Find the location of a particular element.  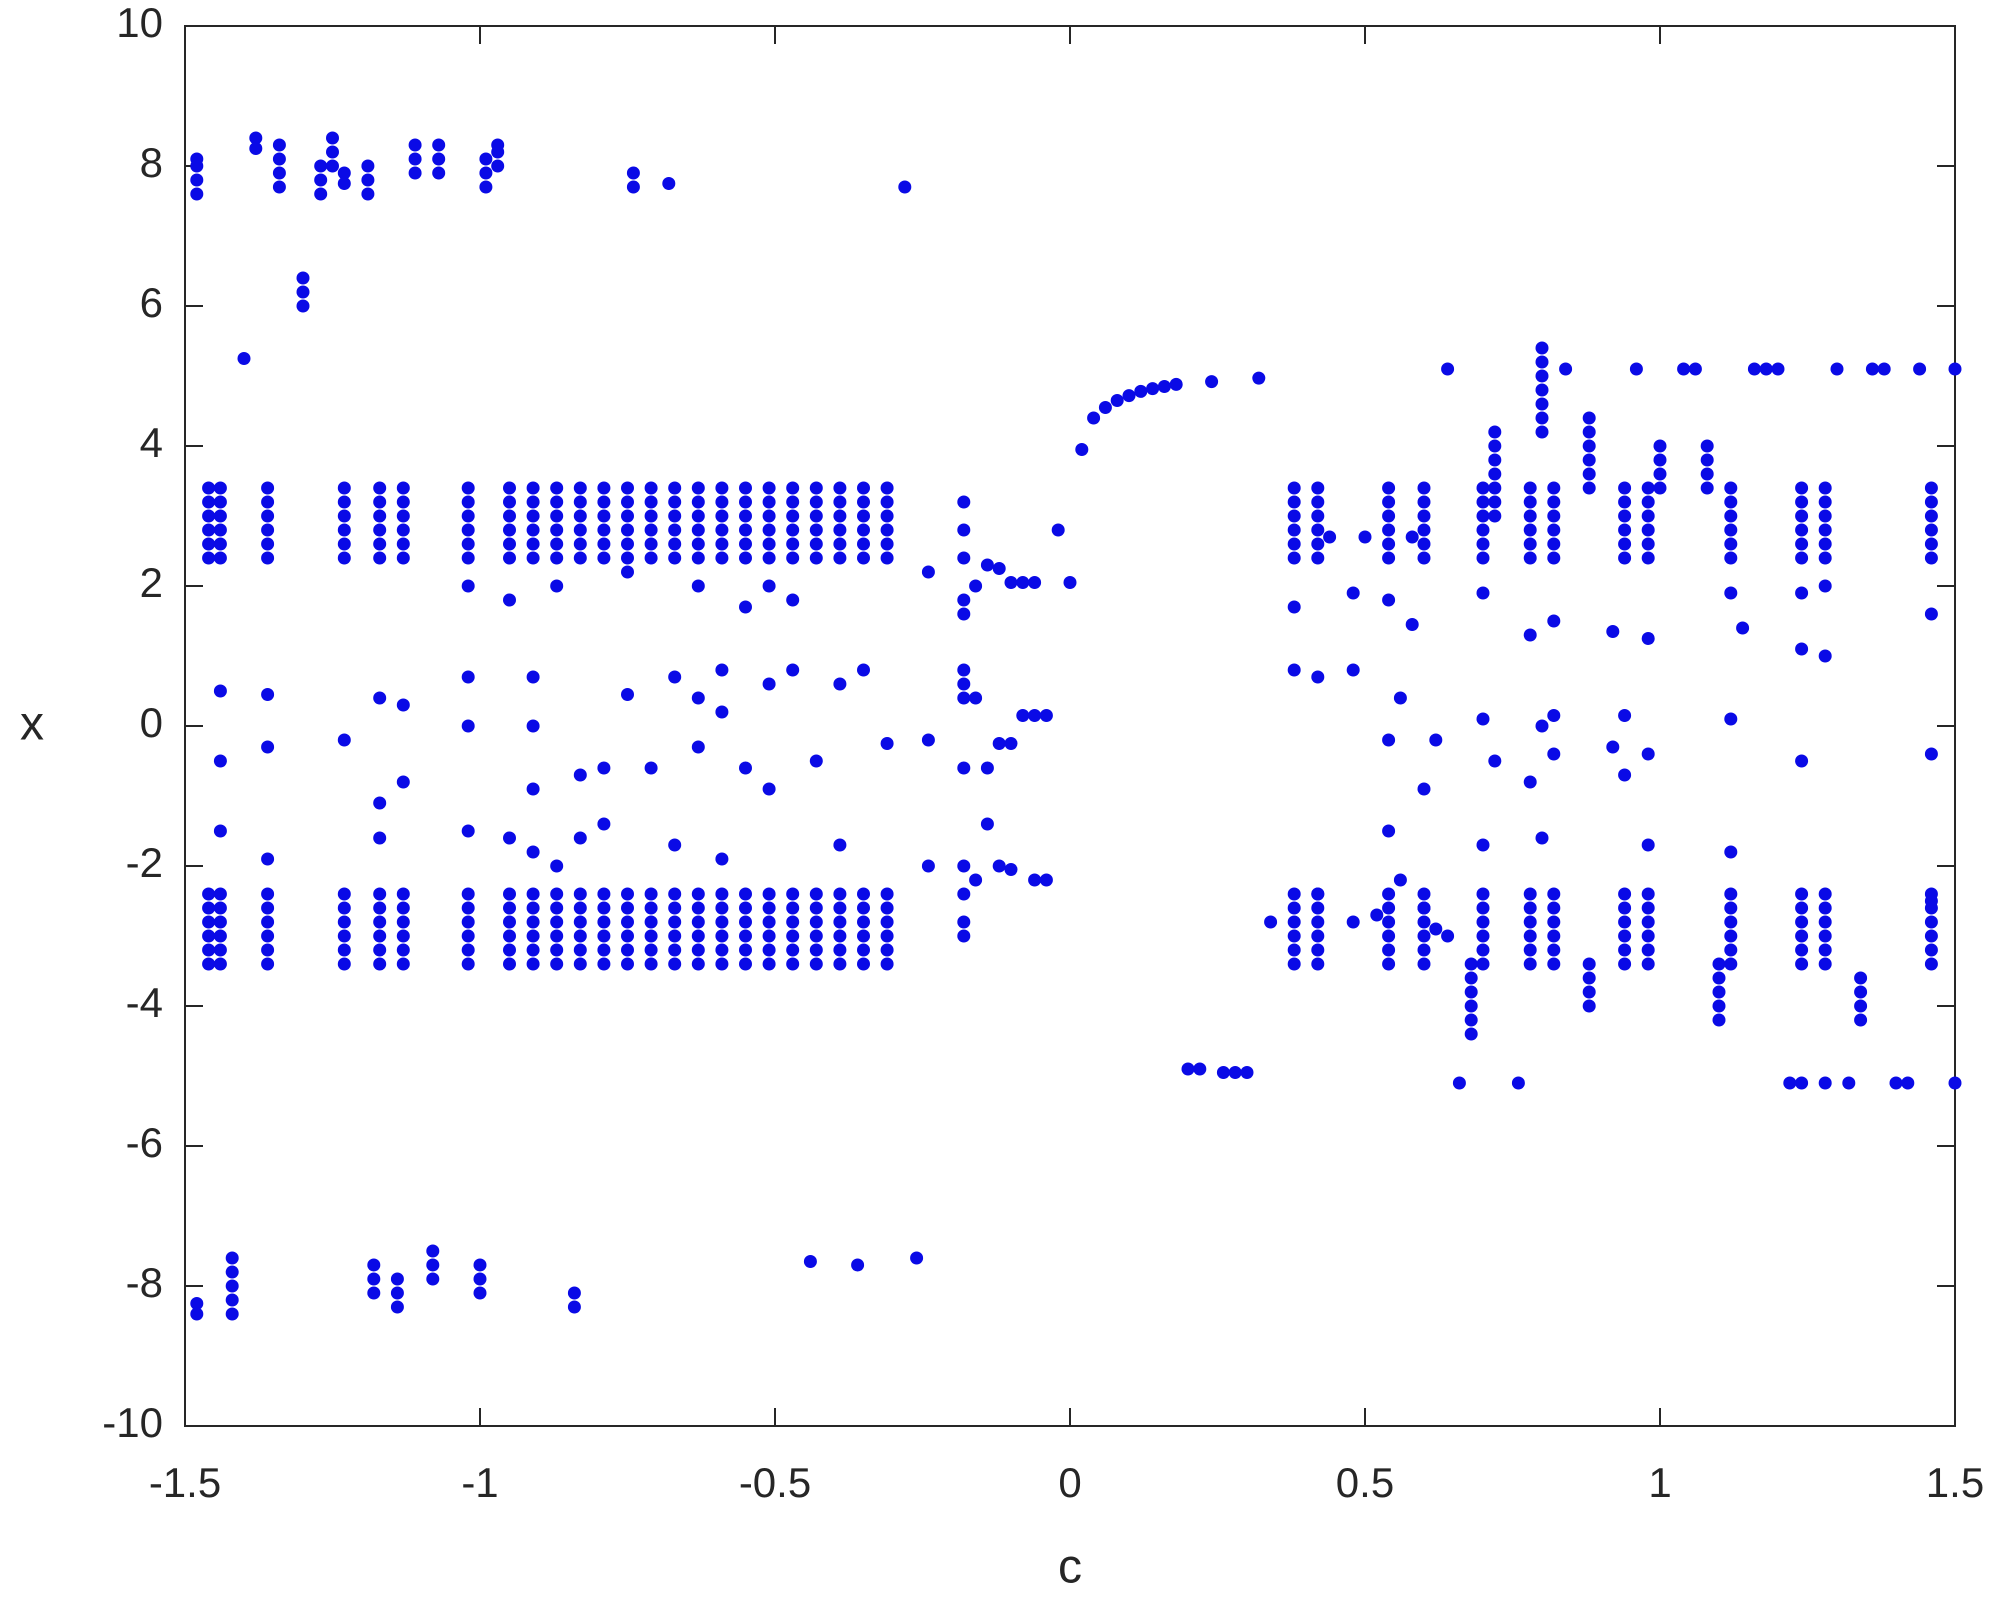

y-tick-label: 10 is located at coordinates (139, 23).